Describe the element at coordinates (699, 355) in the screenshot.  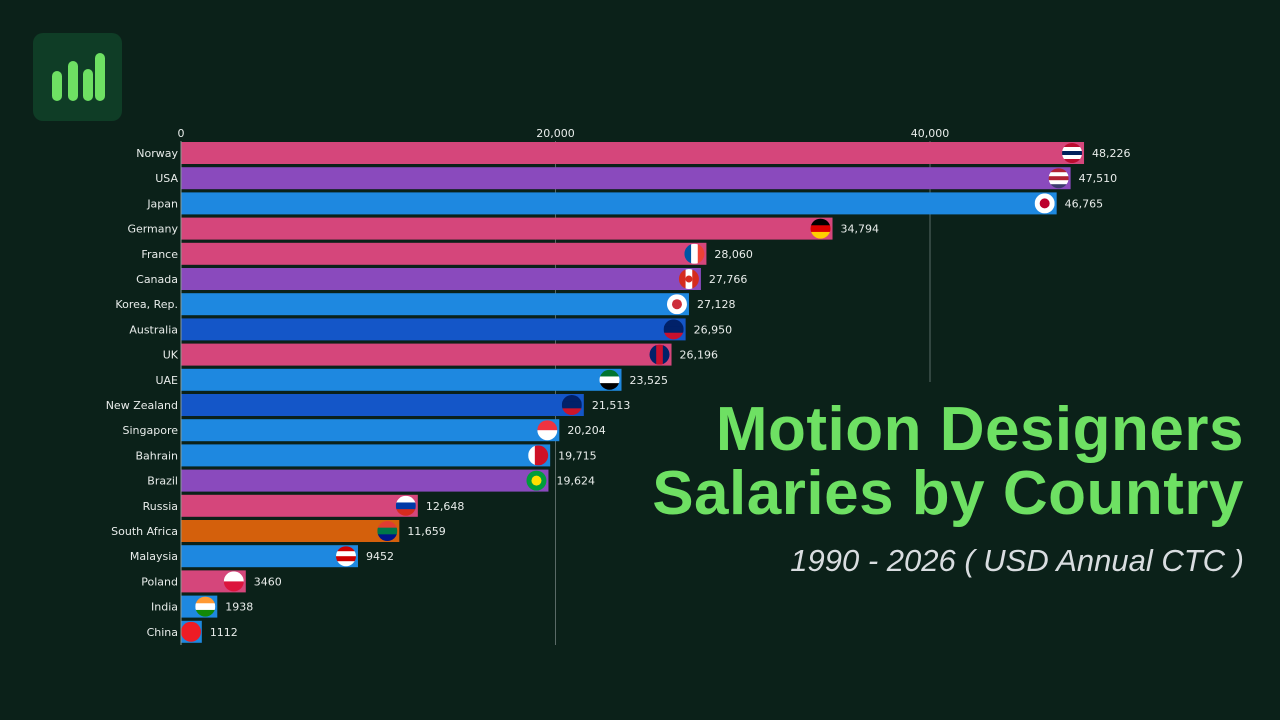
I see `value-label: 26,196` at that location.